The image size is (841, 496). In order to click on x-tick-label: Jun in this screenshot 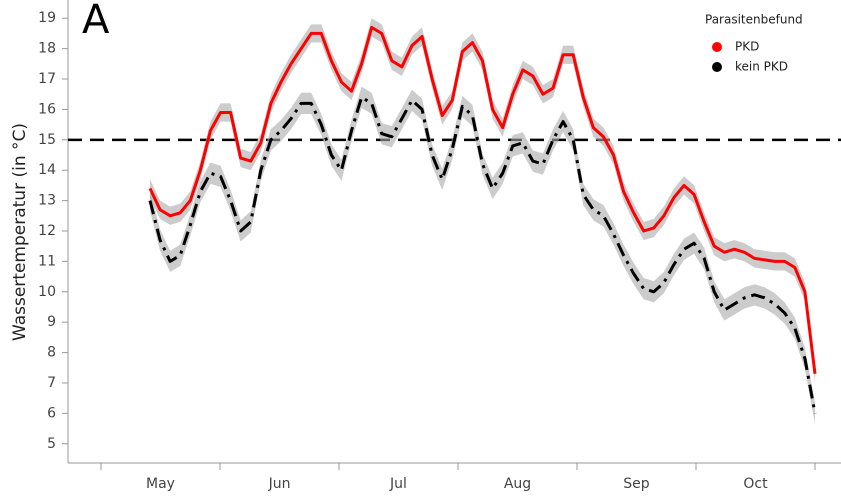, I will do `click(279, 484)`.